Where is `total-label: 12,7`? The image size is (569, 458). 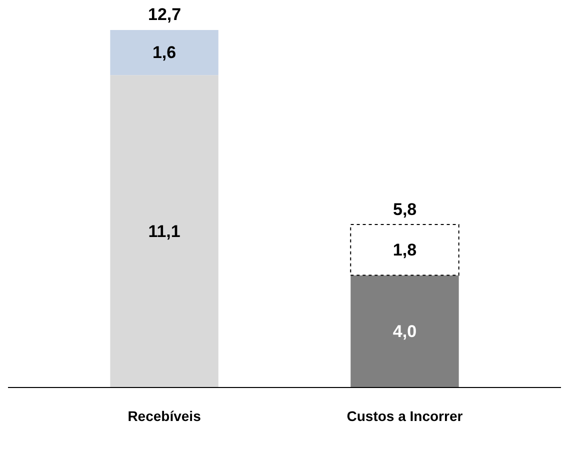 total-label: 12,7 is located at coordinates (165, 14).